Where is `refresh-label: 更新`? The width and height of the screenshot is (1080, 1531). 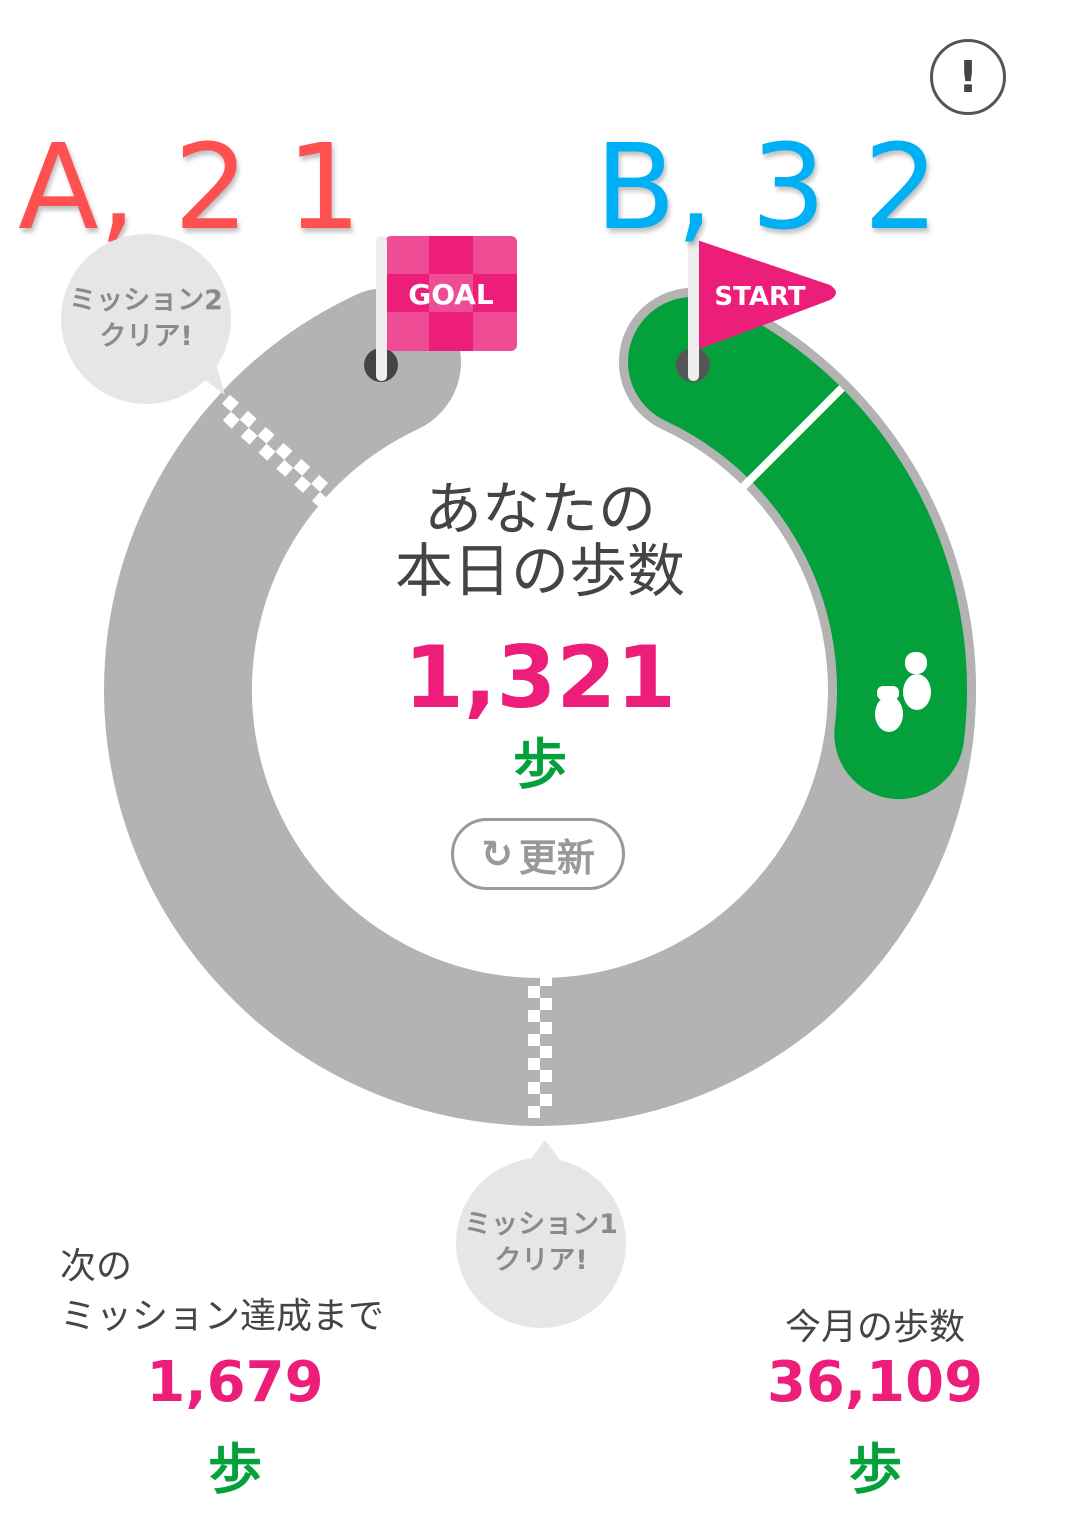 refresh-label: 更新 is located at coordinates (556, 857).